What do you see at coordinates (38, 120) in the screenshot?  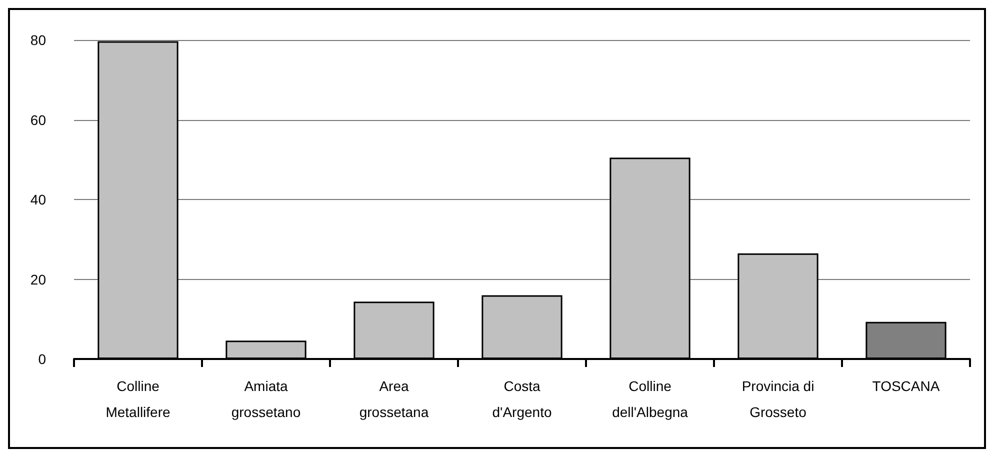 I see `y-tick-label: 60` at bounding box center [38, 120].